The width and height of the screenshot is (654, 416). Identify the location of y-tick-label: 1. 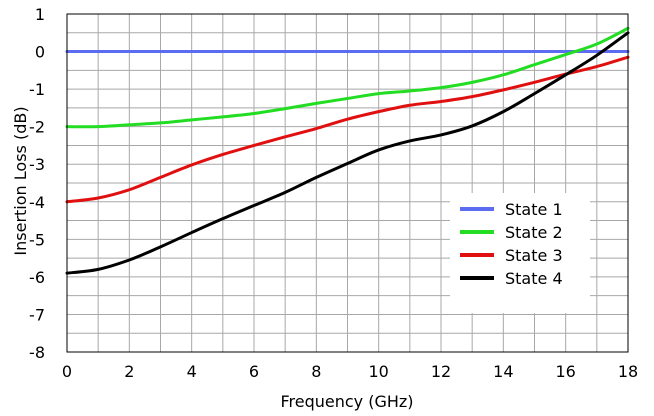
(40, 14).